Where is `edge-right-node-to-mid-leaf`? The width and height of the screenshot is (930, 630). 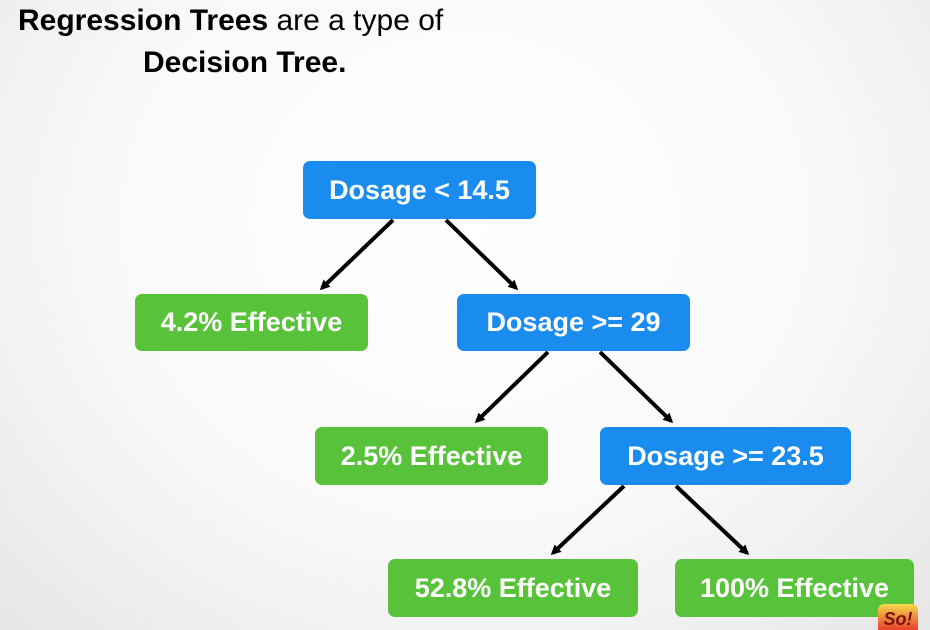
edge-right-node-to-mid-leaf is located at coordinates (512, 387).